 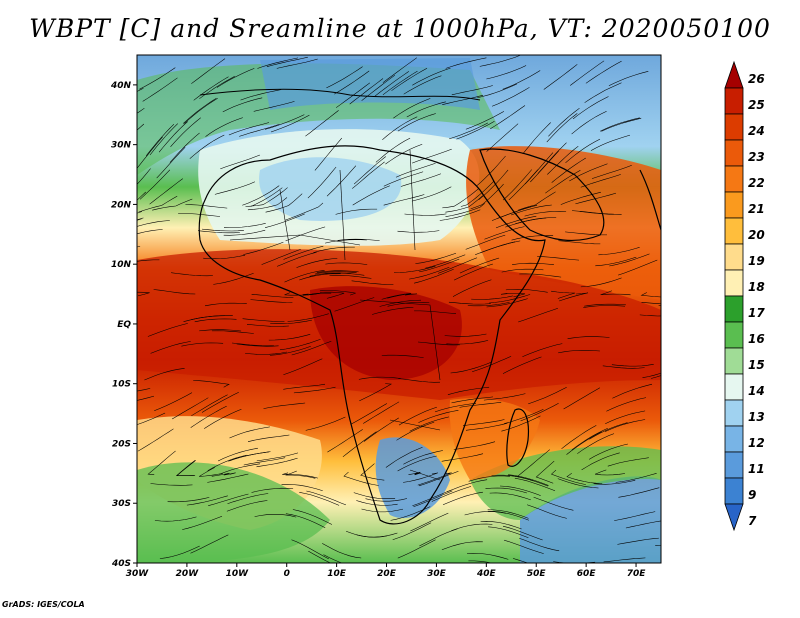 What do you see at coordinates (121, 564) in the screenshot?
I see `y-tick-label: 40S` at bounding box center [121, 564].